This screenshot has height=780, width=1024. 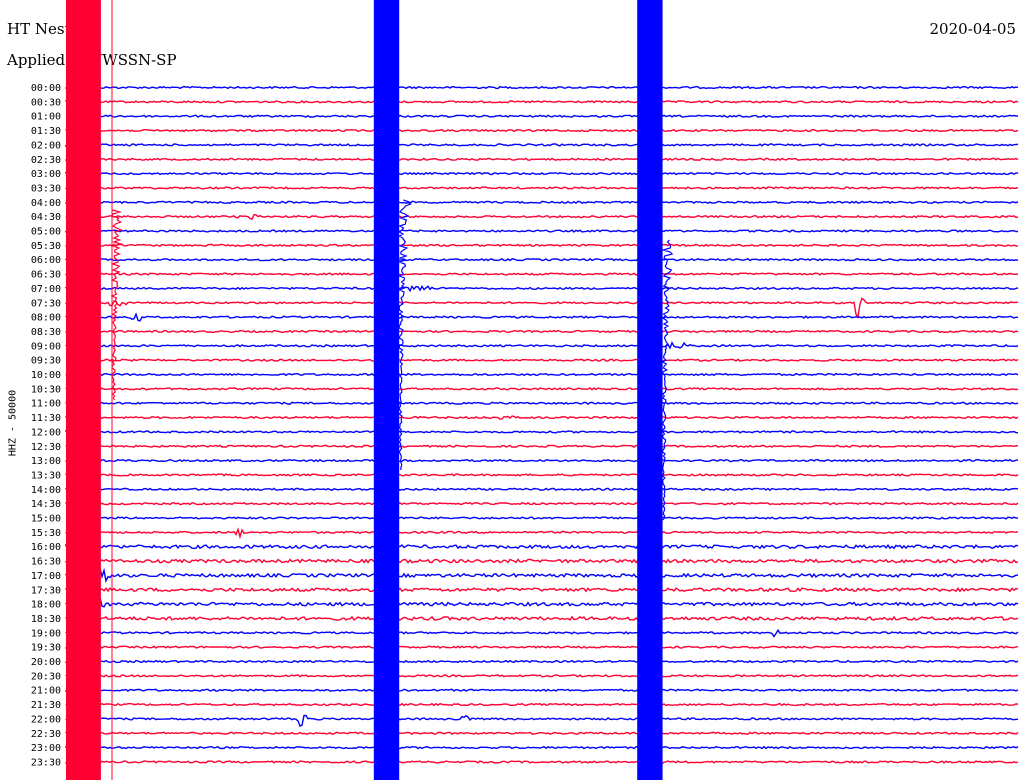 What do you see at coordinates (972, 29) in the screenshot?
I see `date-label: 2020-04-05` at bounding box center [972, 29].